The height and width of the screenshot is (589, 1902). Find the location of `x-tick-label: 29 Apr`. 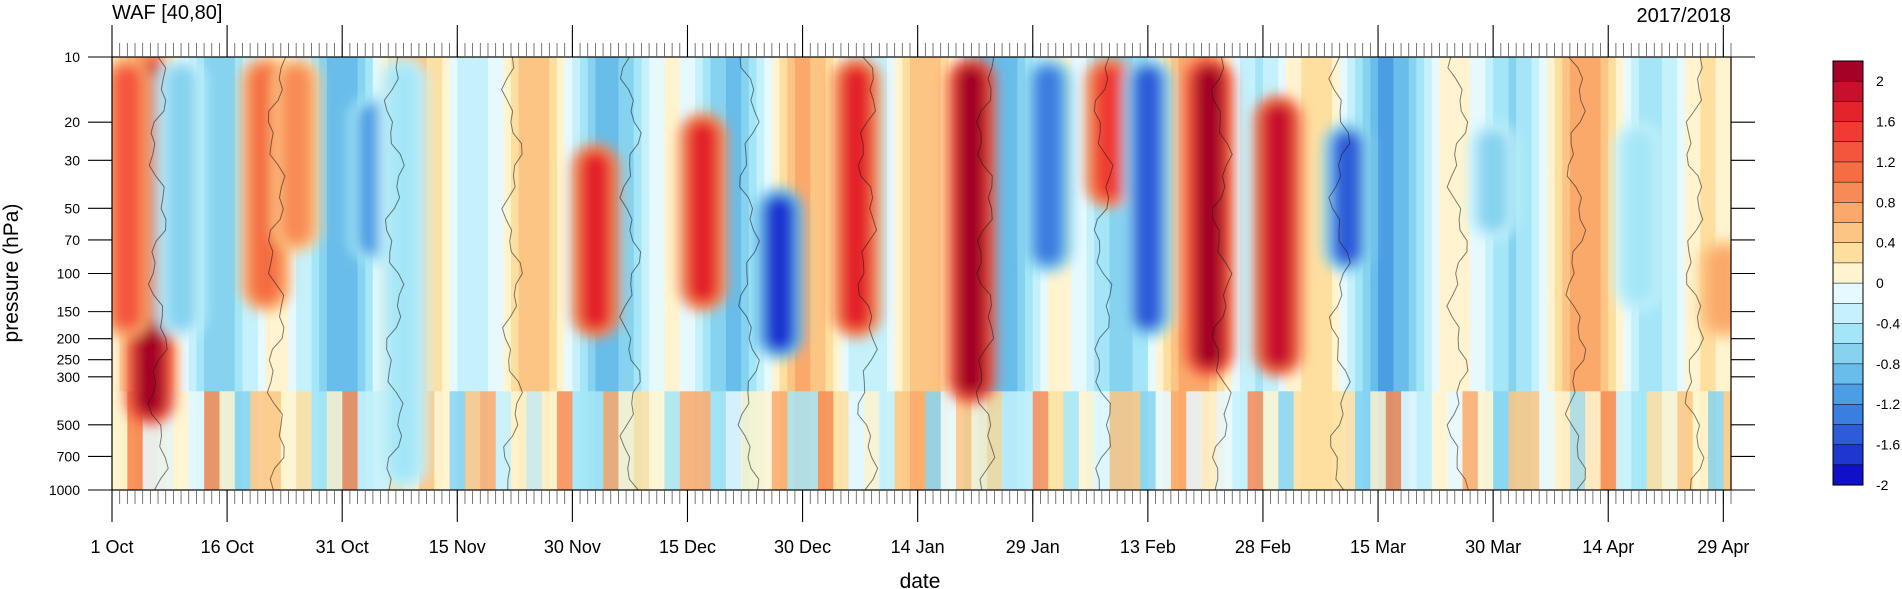

x-tick-label: 29 Apr is located at coordinates (1723, 547).